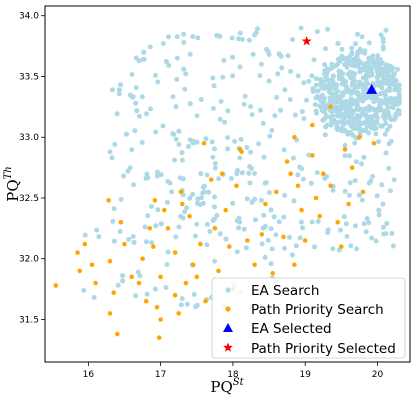  What do you see at coordinates (13, 190) in the screenshot?
I see `y-axis-label-base: PQ` at bounding box center [13, 190].